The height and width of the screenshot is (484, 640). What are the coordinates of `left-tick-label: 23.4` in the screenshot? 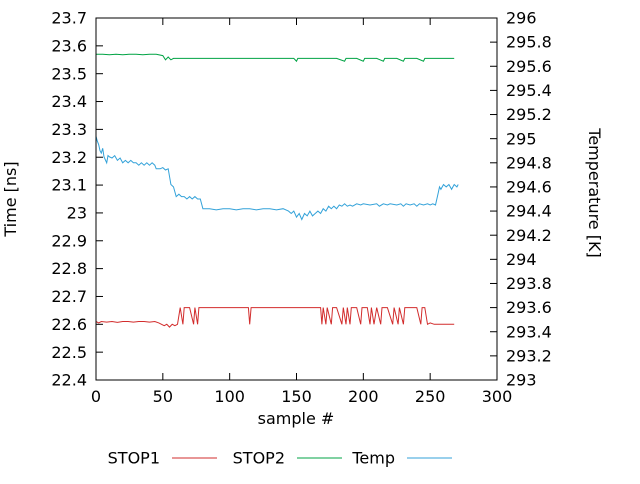 It's located at (69, 101).